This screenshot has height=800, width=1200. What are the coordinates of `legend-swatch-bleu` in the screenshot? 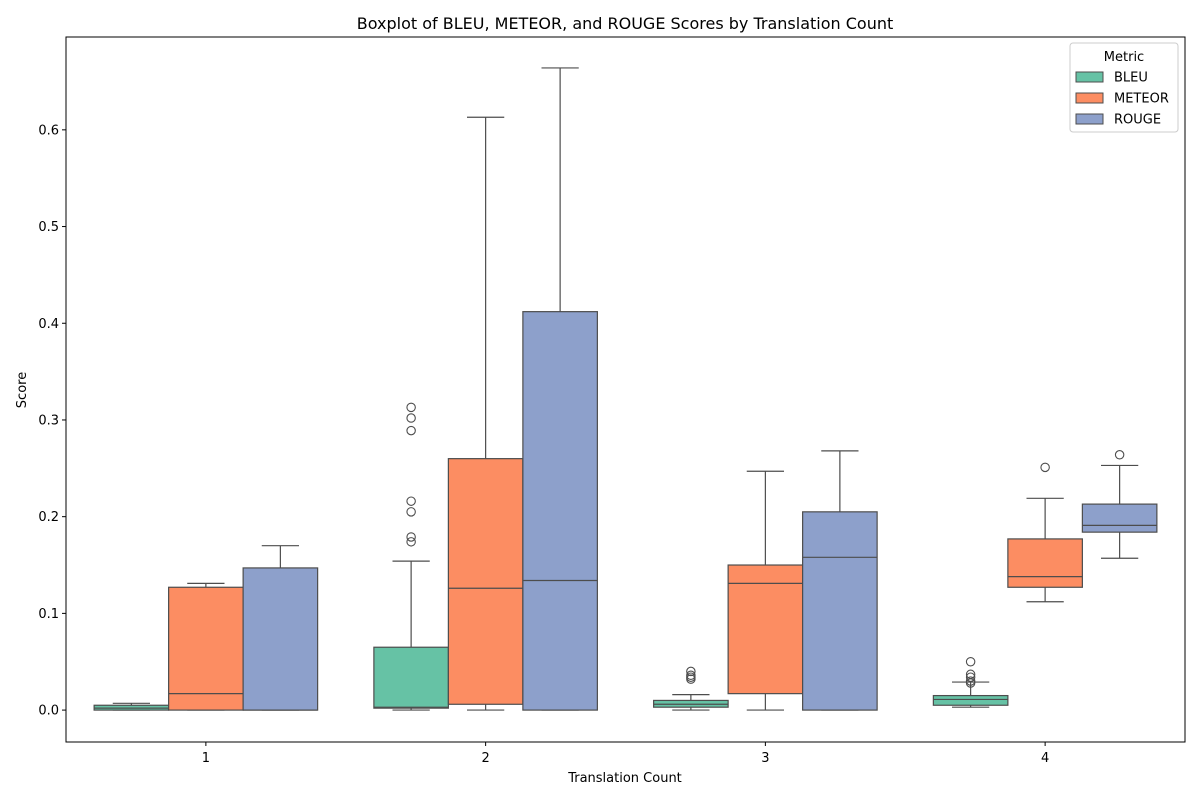 It's located at (1089, 77).